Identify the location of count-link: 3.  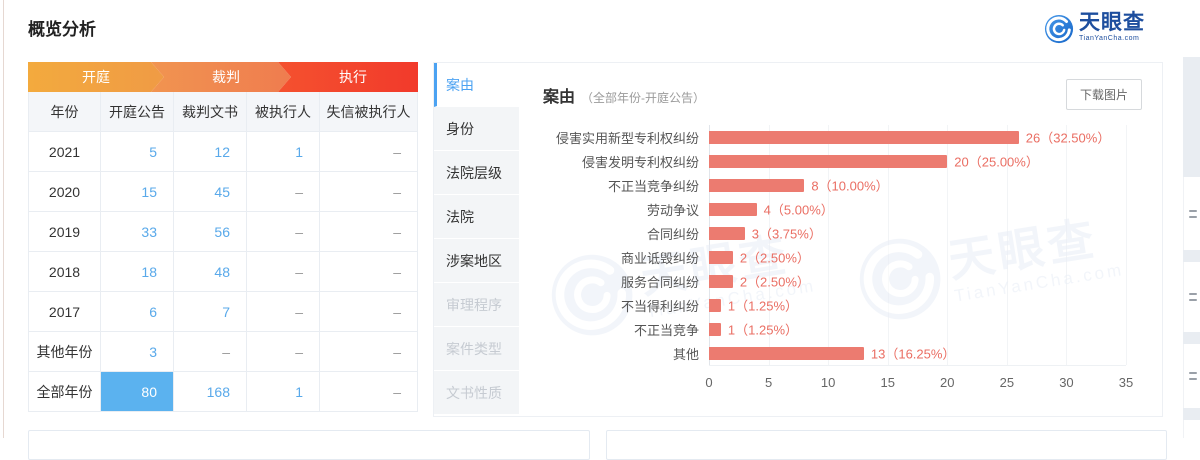
(137, 351).